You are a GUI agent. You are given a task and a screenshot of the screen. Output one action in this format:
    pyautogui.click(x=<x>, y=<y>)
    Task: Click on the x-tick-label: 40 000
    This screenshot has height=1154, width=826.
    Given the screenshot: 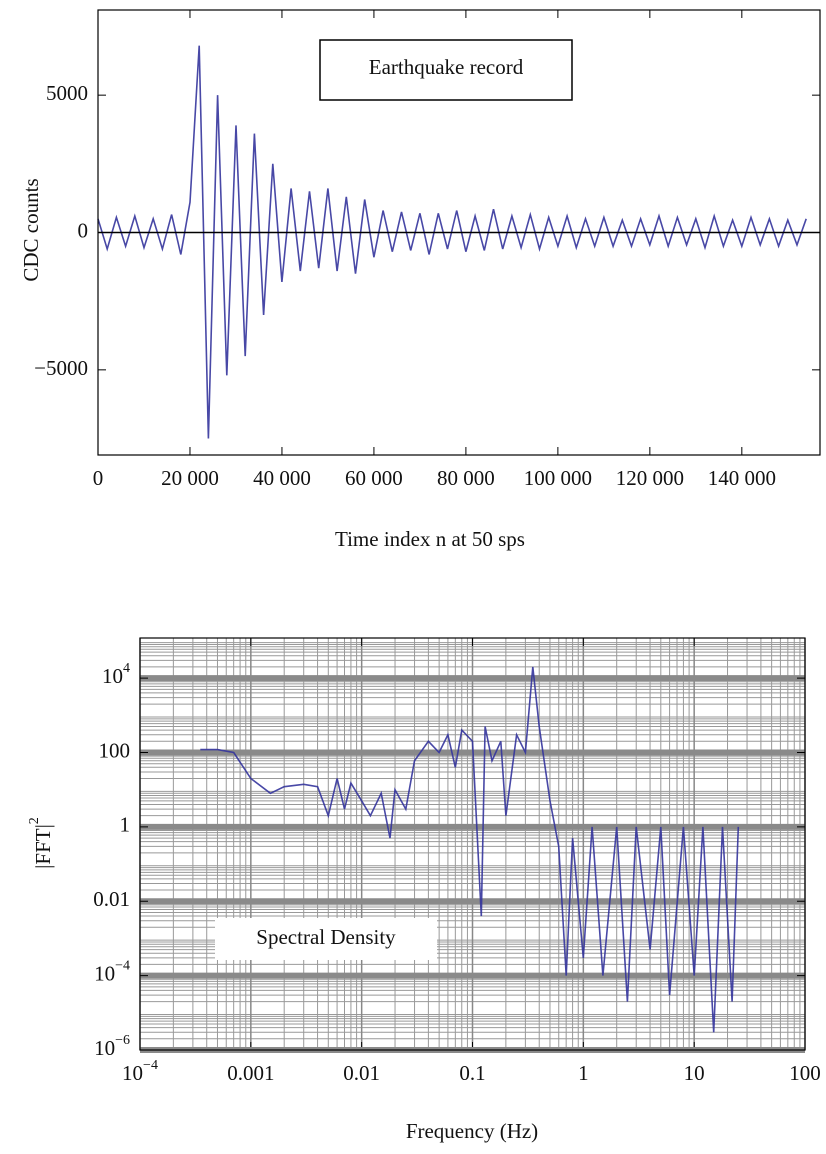 What is the action you would take?
    pyautogui.click(x=282, y=478)
    